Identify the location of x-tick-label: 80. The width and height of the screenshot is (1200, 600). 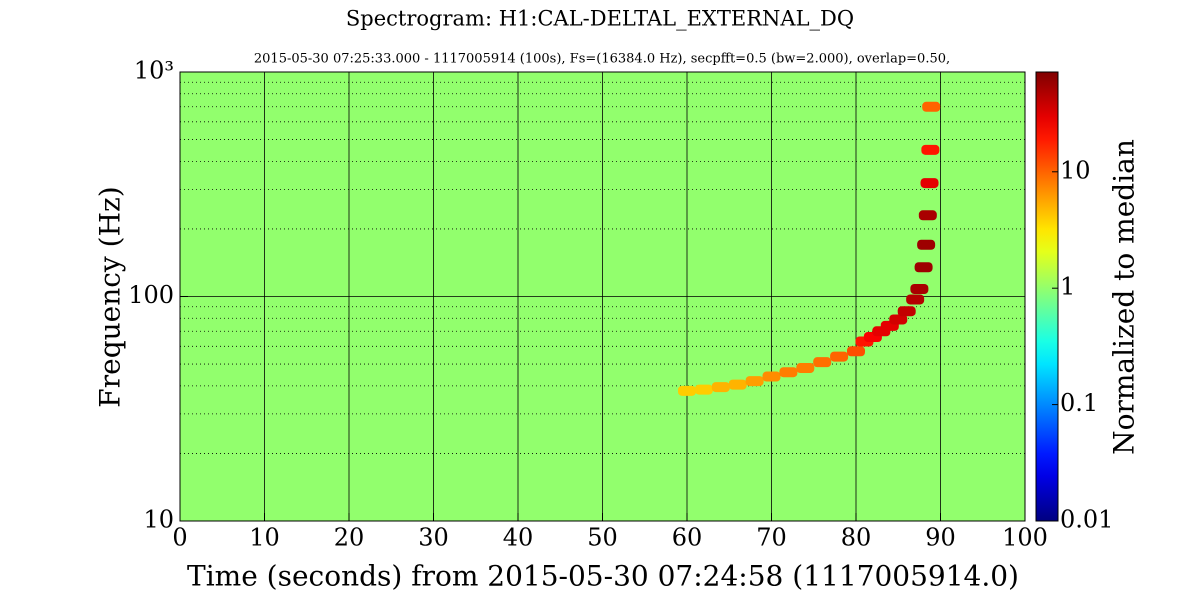
(856, 538).